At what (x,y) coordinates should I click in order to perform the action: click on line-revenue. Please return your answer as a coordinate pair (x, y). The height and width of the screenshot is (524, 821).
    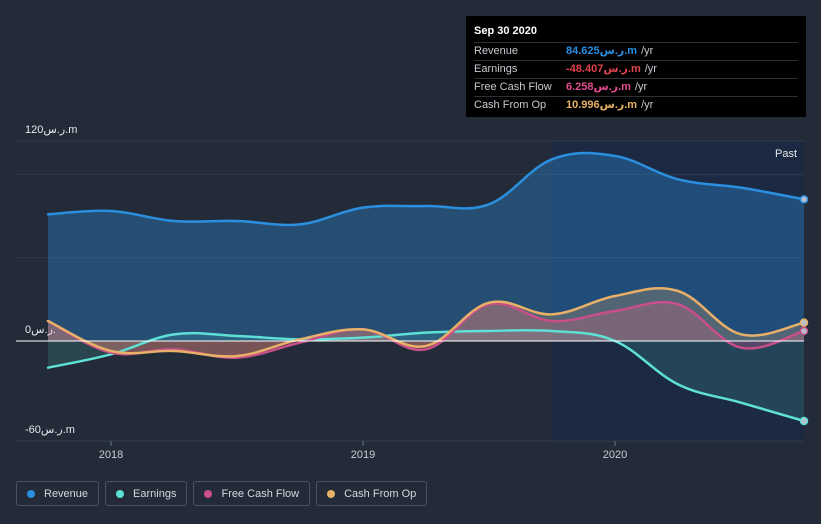
    Looking at the image, I should click on (426, 189).